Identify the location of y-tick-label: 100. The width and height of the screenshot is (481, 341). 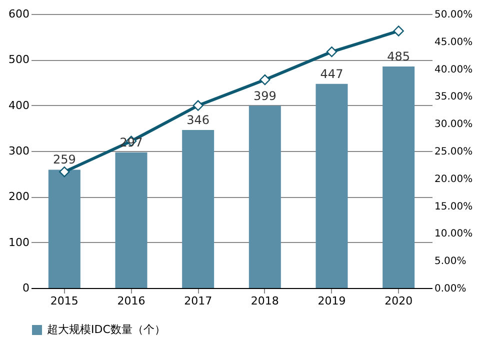
(19, 242).